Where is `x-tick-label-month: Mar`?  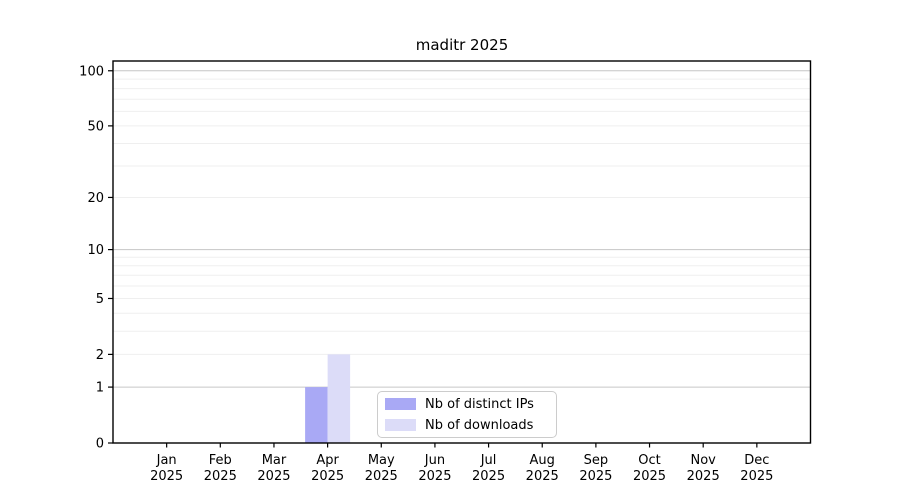 x-tick-label-month: Mar is located at coordinates (274, 460).